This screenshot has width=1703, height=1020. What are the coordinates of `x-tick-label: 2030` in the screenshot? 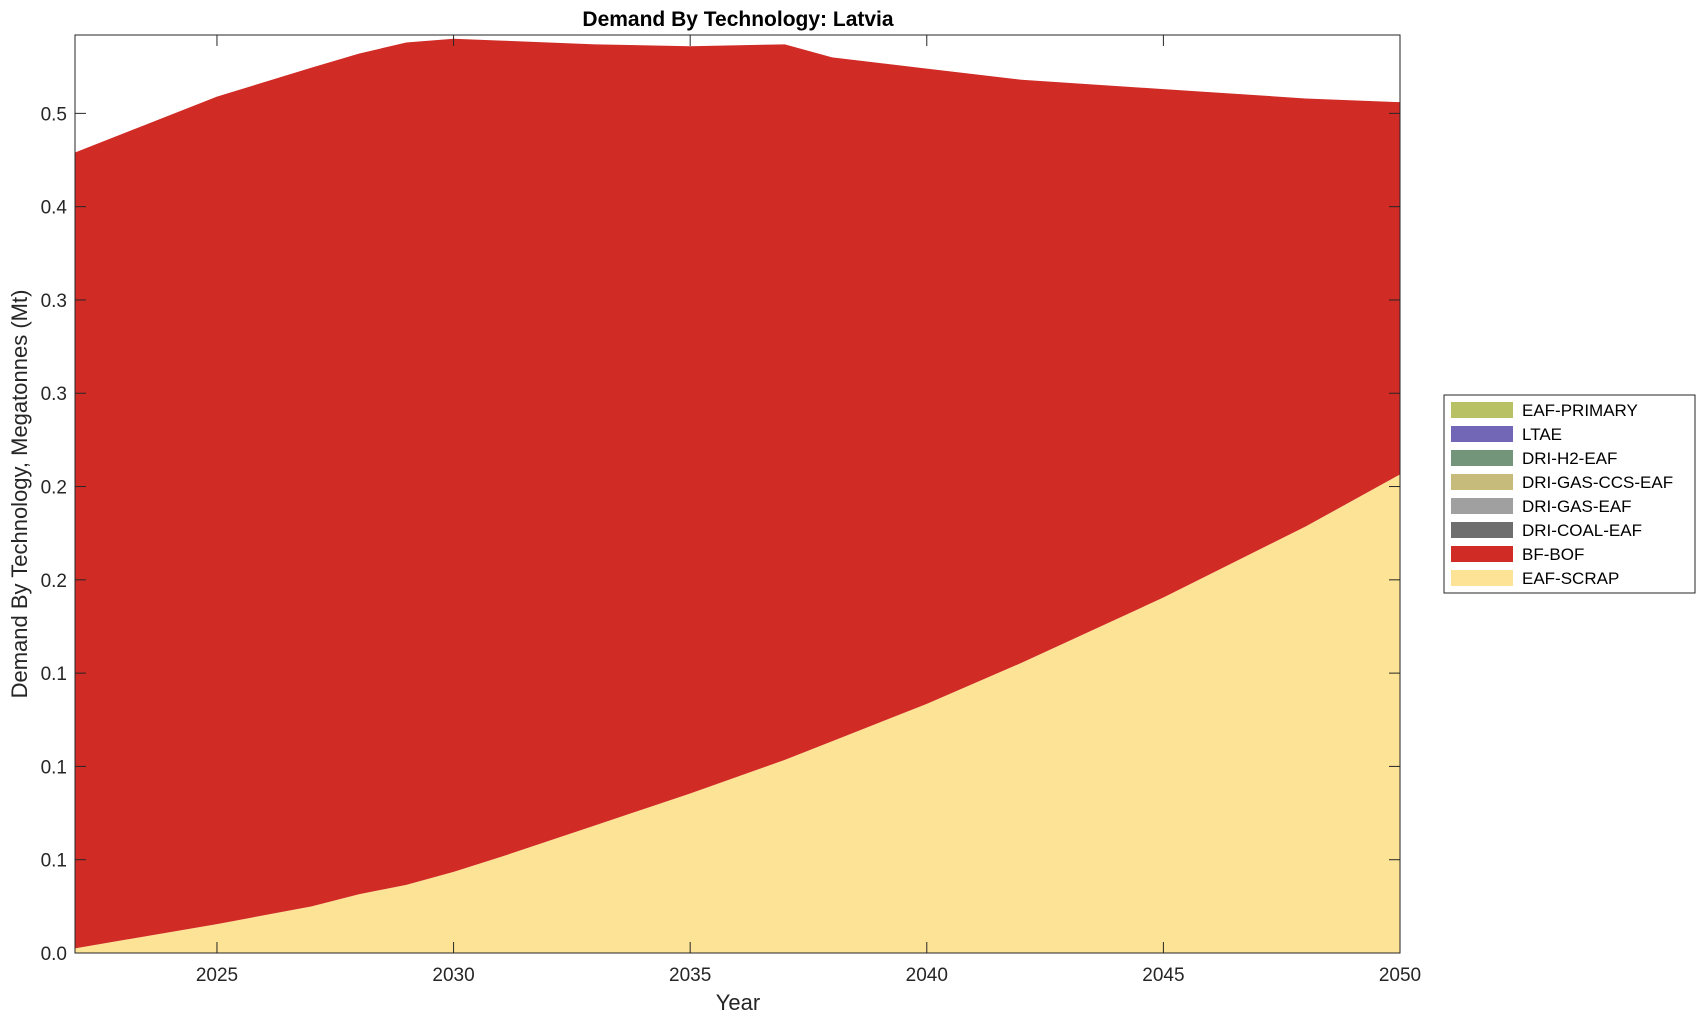 It's located at (453, 975).